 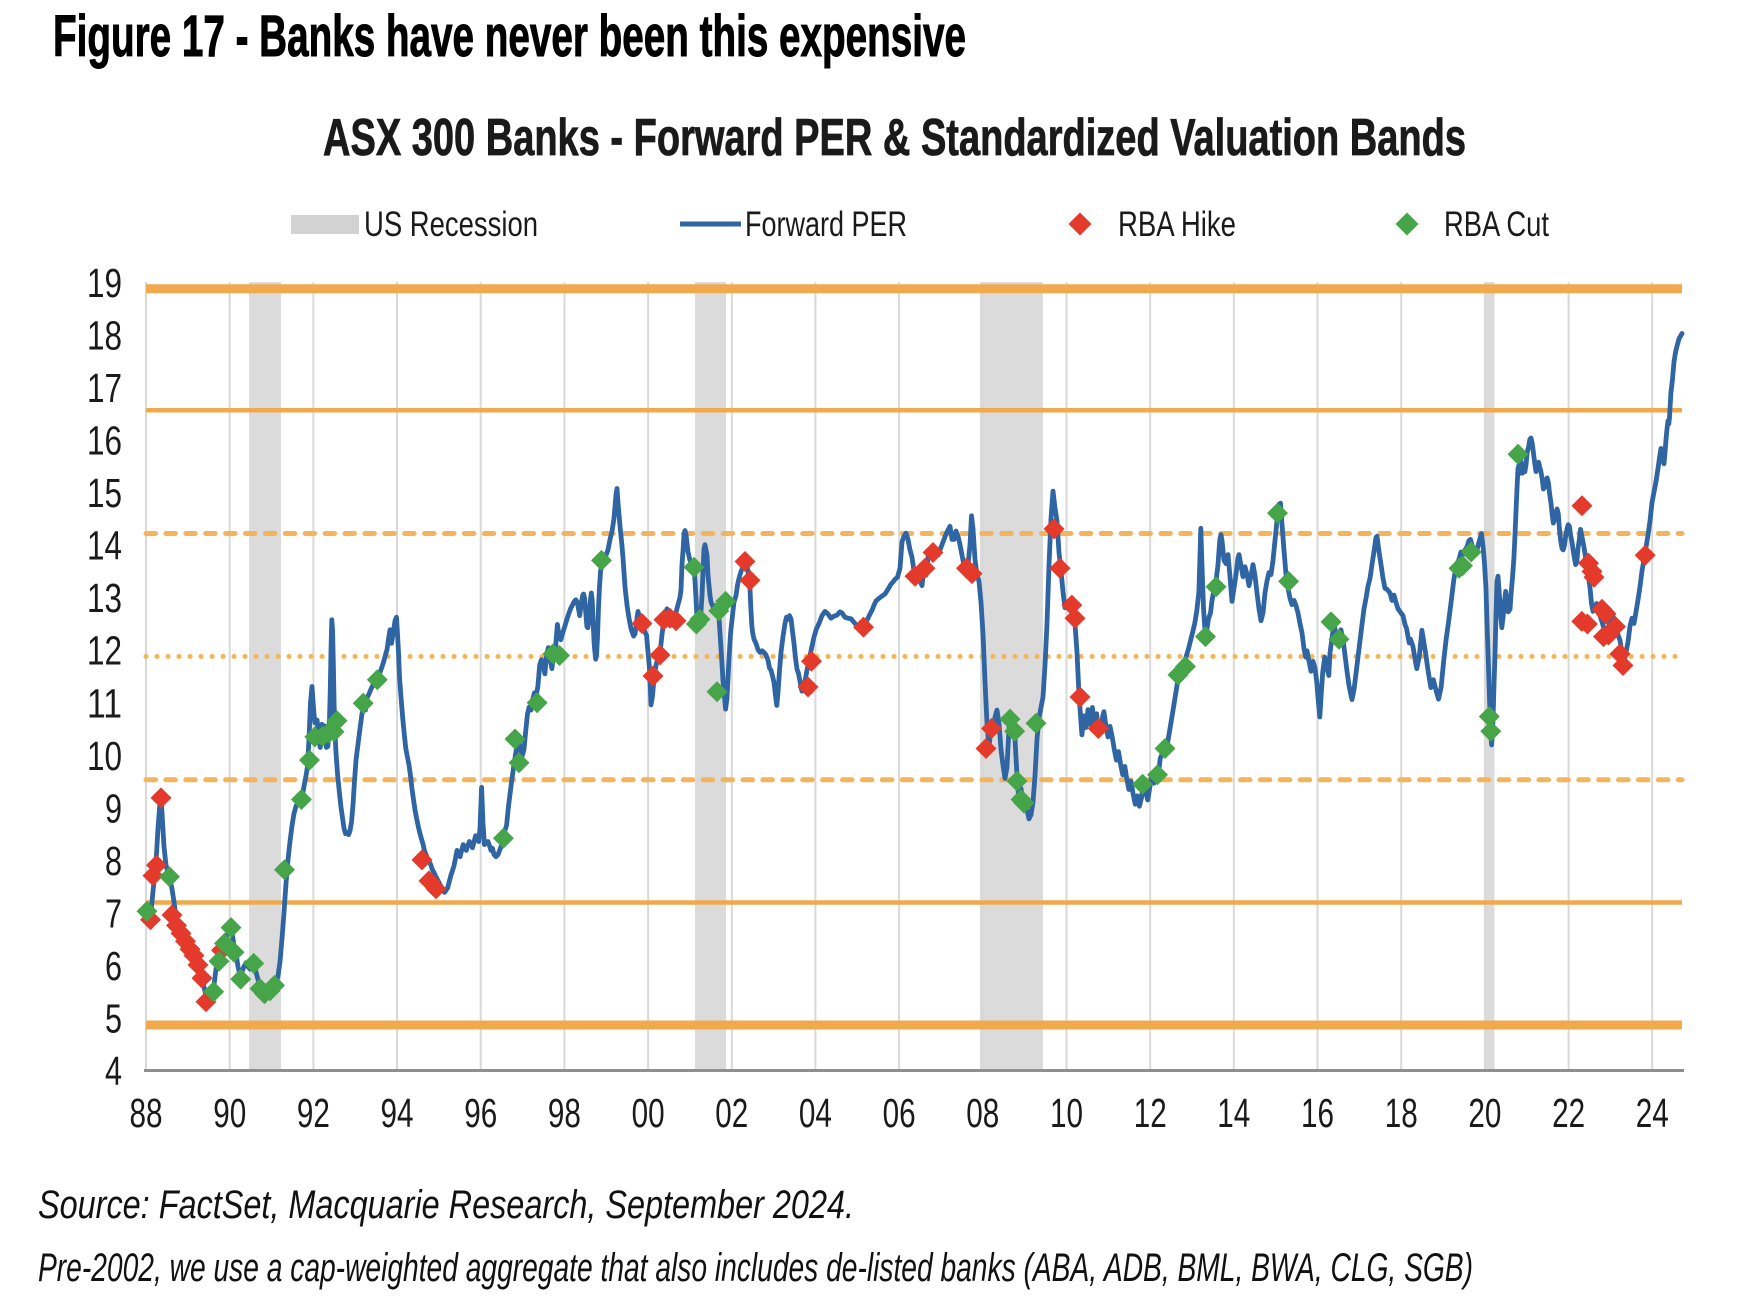 I want to click on svg-text: 19, so click(x=104, y=283).